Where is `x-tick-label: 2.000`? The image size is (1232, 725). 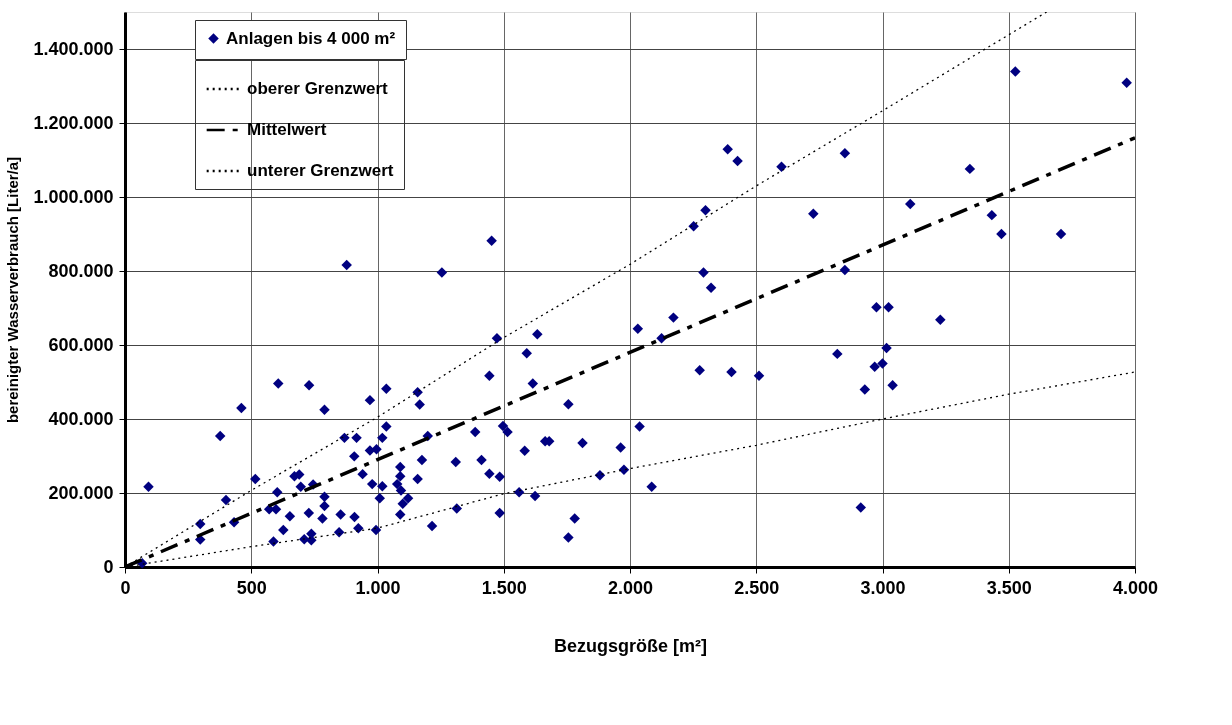 x-tick-label: 2.000 is located at coordinates (630, 587).